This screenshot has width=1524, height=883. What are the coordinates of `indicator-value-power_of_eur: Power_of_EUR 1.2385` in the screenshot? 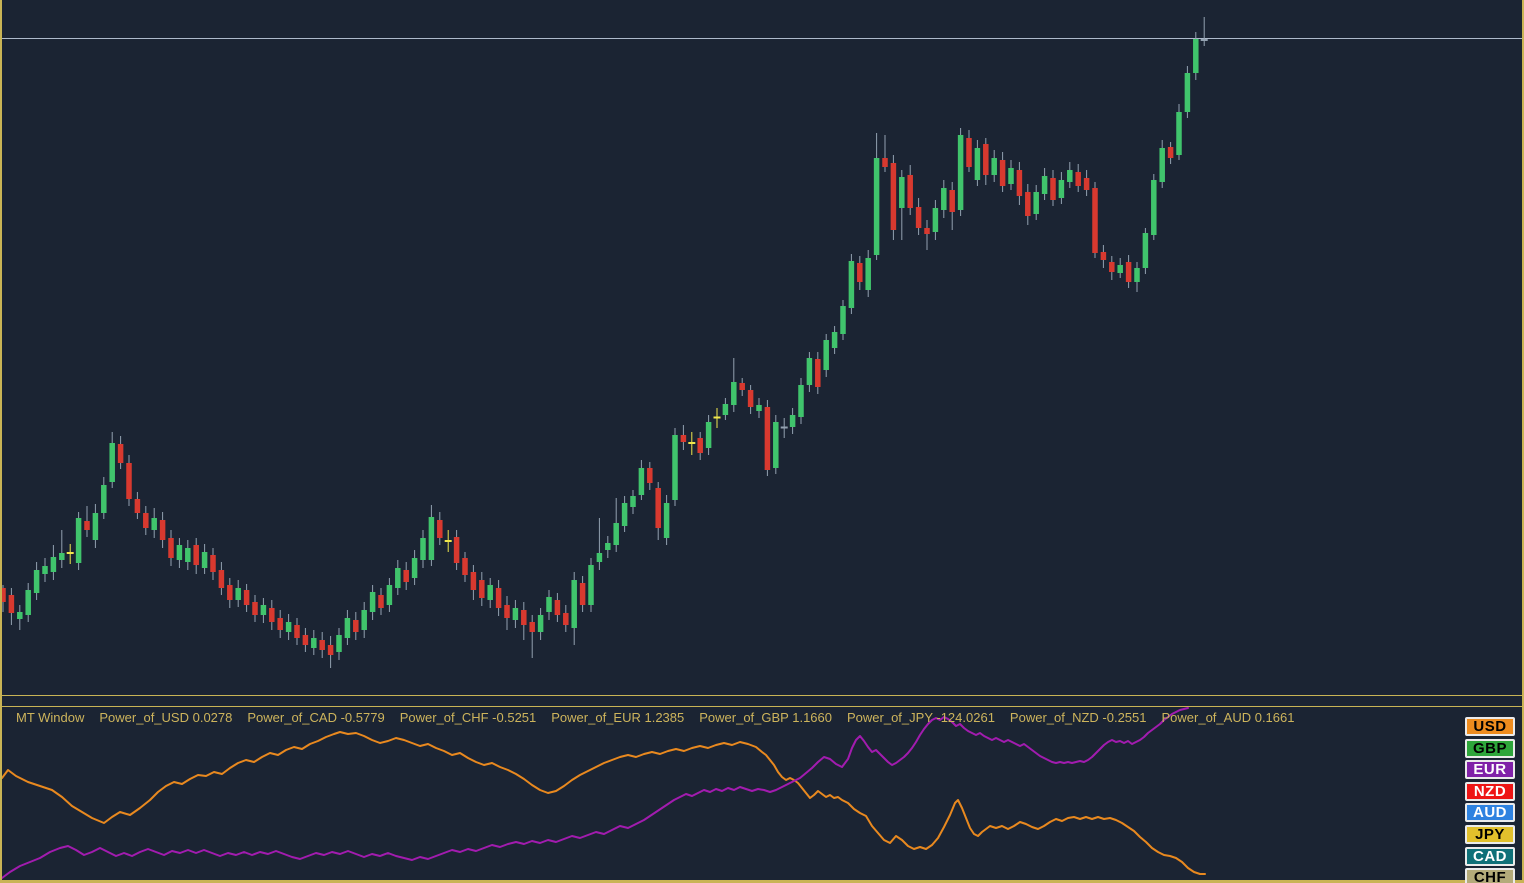 It's located at (618, 717).